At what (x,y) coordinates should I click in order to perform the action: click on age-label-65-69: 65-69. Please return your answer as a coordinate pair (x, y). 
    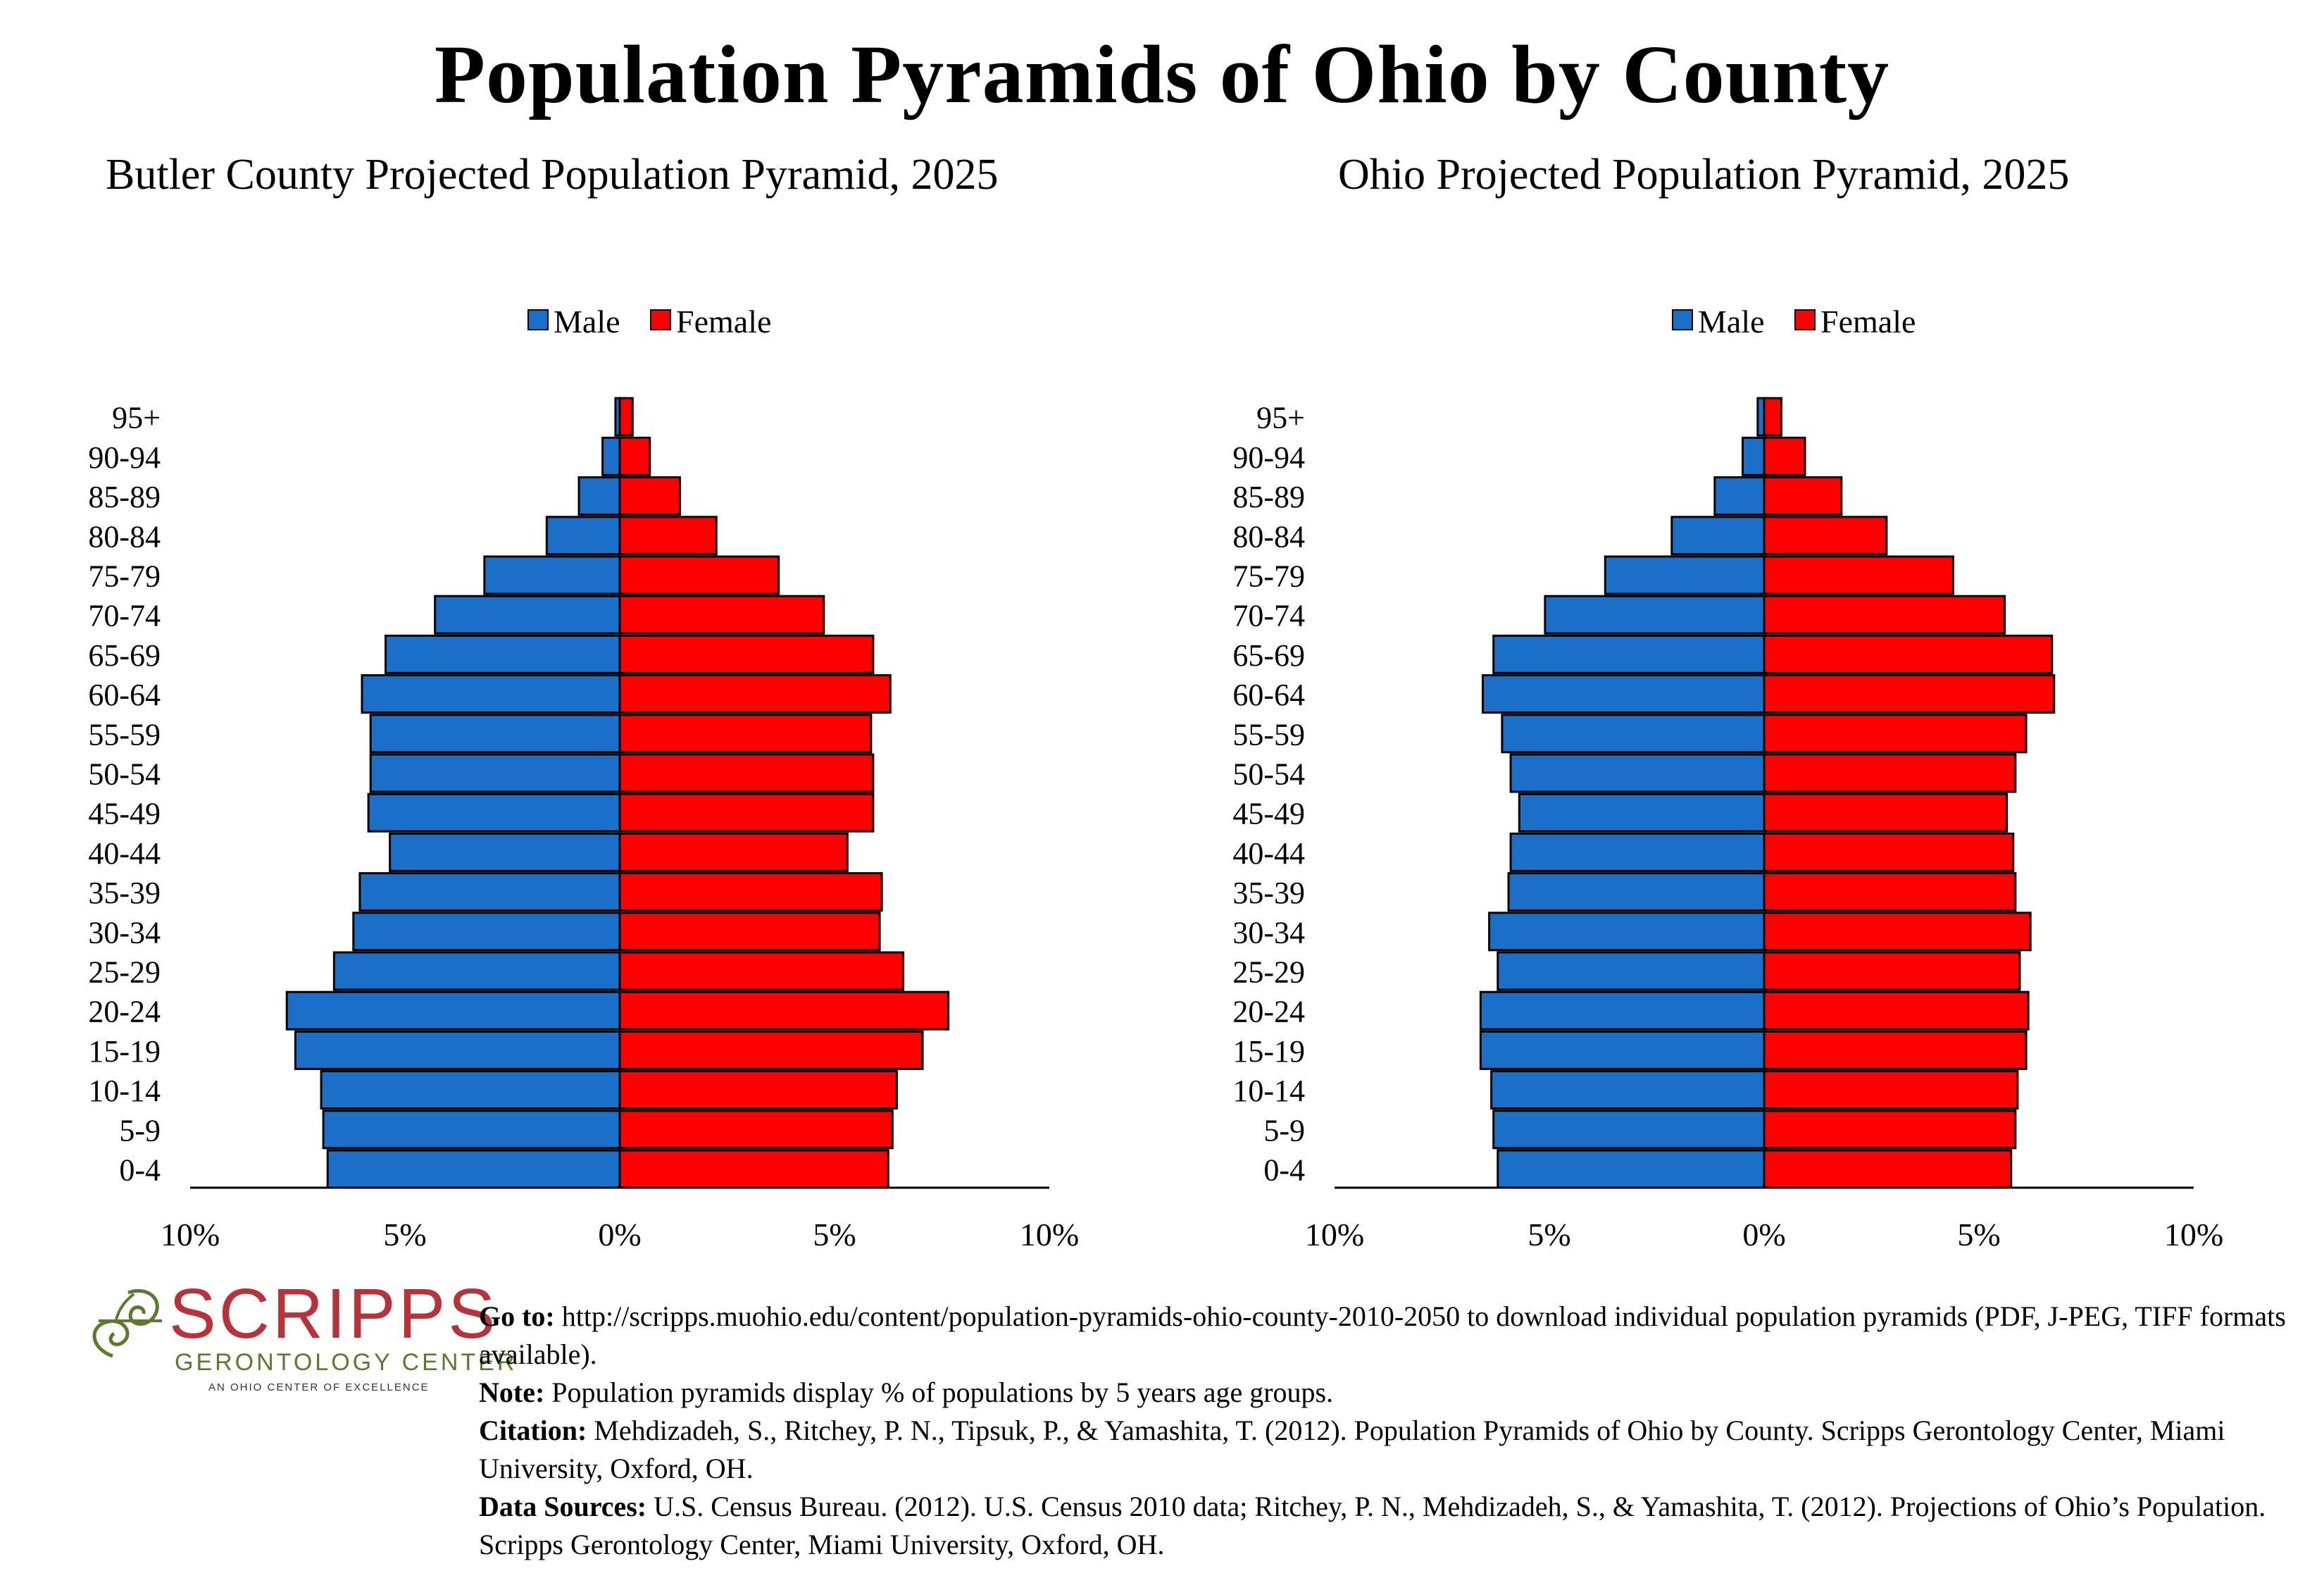
    Looking at the image, I should click on (1268, 655).